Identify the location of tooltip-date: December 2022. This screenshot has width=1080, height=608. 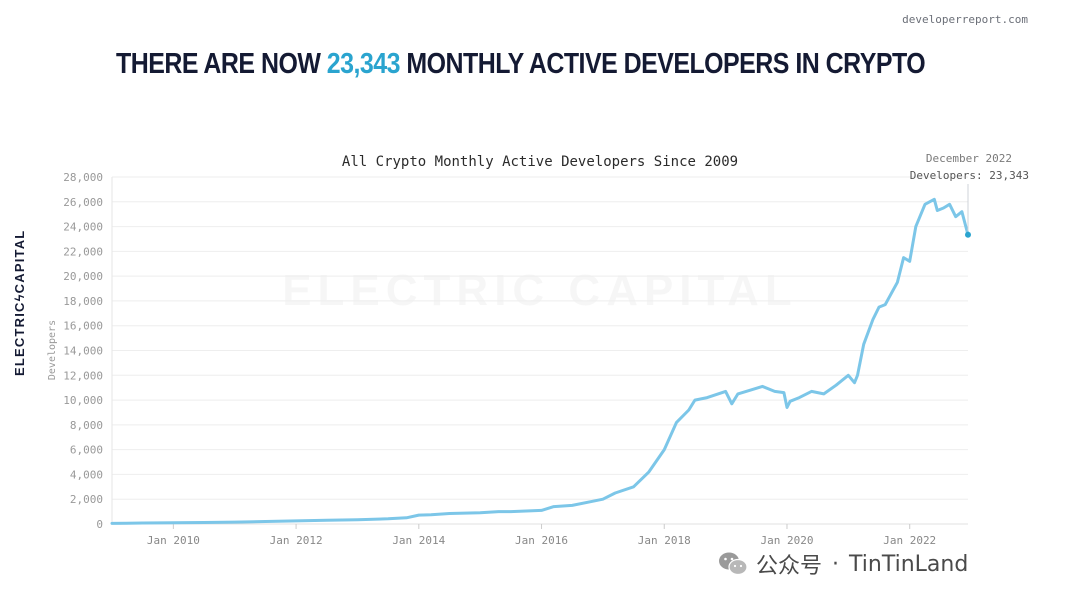
(969, 158).